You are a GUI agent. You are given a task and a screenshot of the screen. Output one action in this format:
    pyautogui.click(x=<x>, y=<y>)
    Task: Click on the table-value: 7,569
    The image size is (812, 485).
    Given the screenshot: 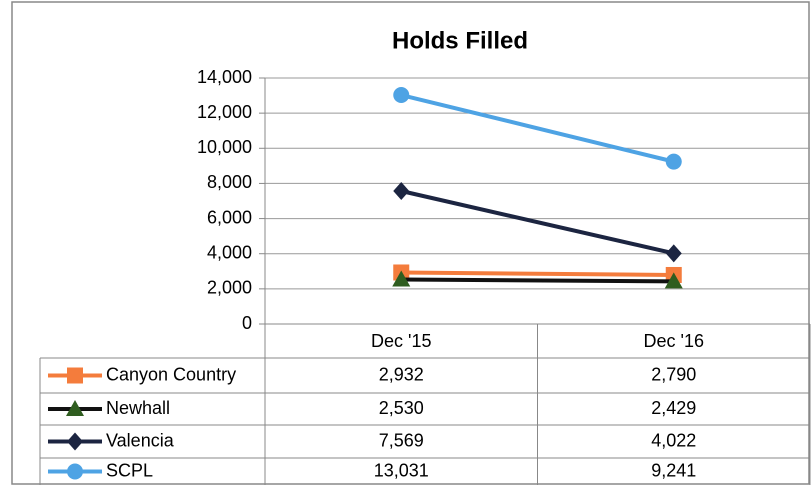 What is the action you would take?
    pyautogui.click(x=401, y=440)
    